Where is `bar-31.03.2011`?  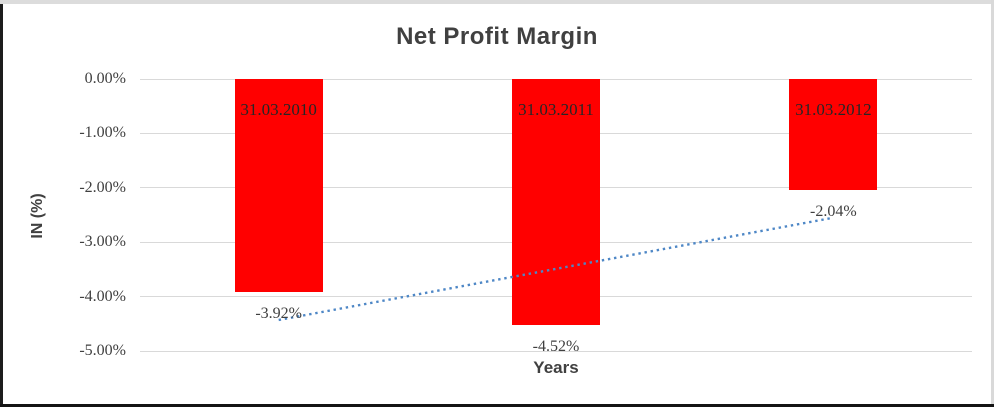 bar-31.03.2011 is located at coordinates (556, 202).